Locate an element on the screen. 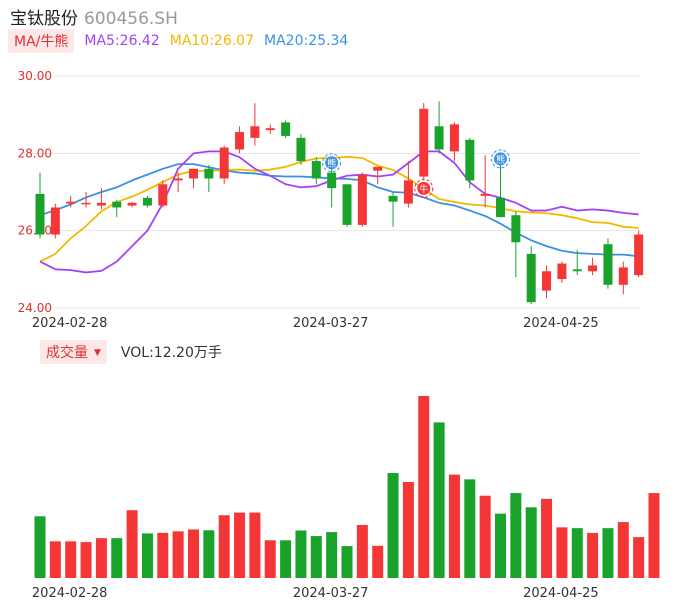  ma-legend: MA/牛熊 MA5:26.42 MA10:26.07 MA20:25.34 is located at coordinates (174, 41).